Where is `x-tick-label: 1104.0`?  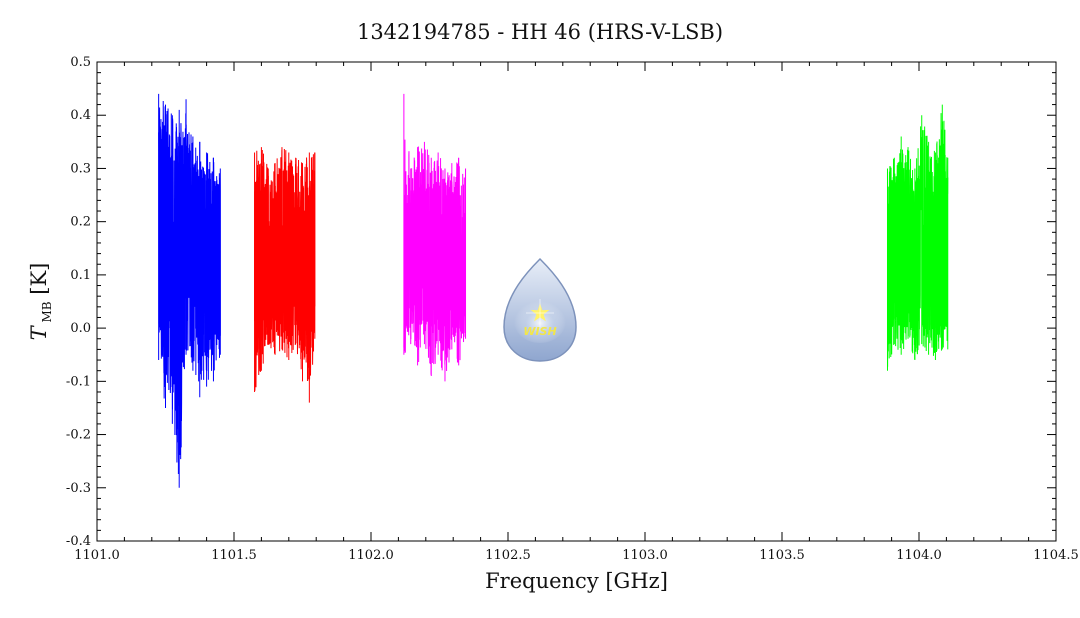
x-tick-label: 1104.0 is located at coordinates (919, 555).